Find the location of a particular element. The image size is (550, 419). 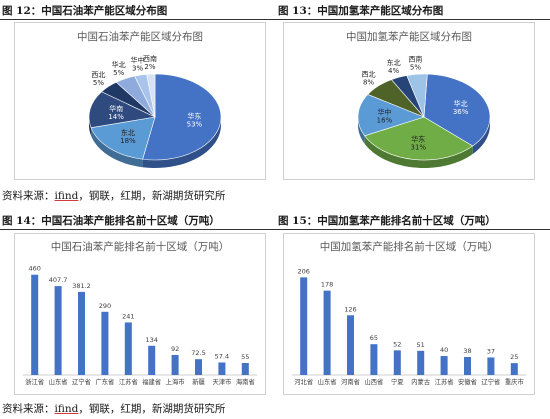

pie-2-depth is located at coordinates (424, 142).